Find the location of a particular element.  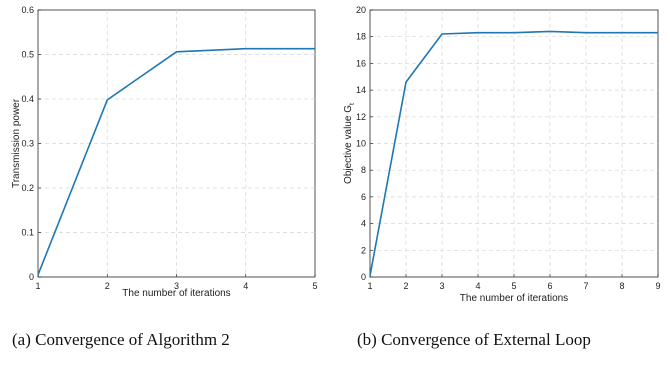

chart-b-y-axis-label: Objective value Gt is located at coordinates (349, 143).